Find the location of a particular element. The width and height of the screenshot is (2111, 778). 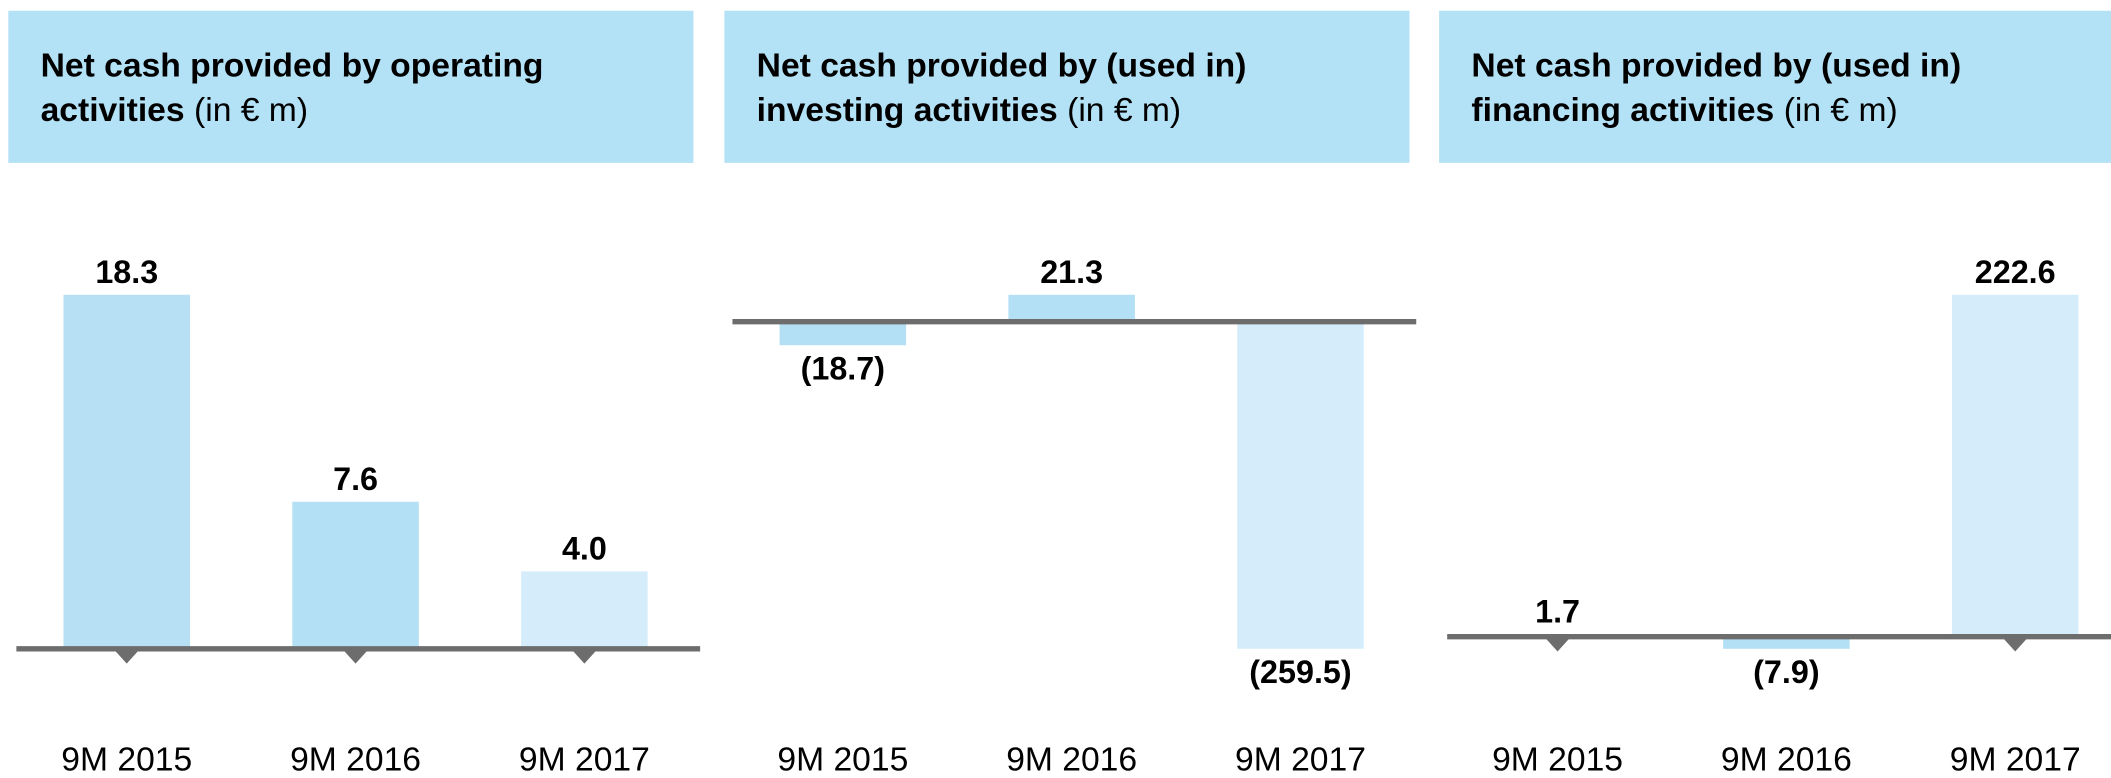

value-label: (259.5) is located at coordinates (1300, 672).